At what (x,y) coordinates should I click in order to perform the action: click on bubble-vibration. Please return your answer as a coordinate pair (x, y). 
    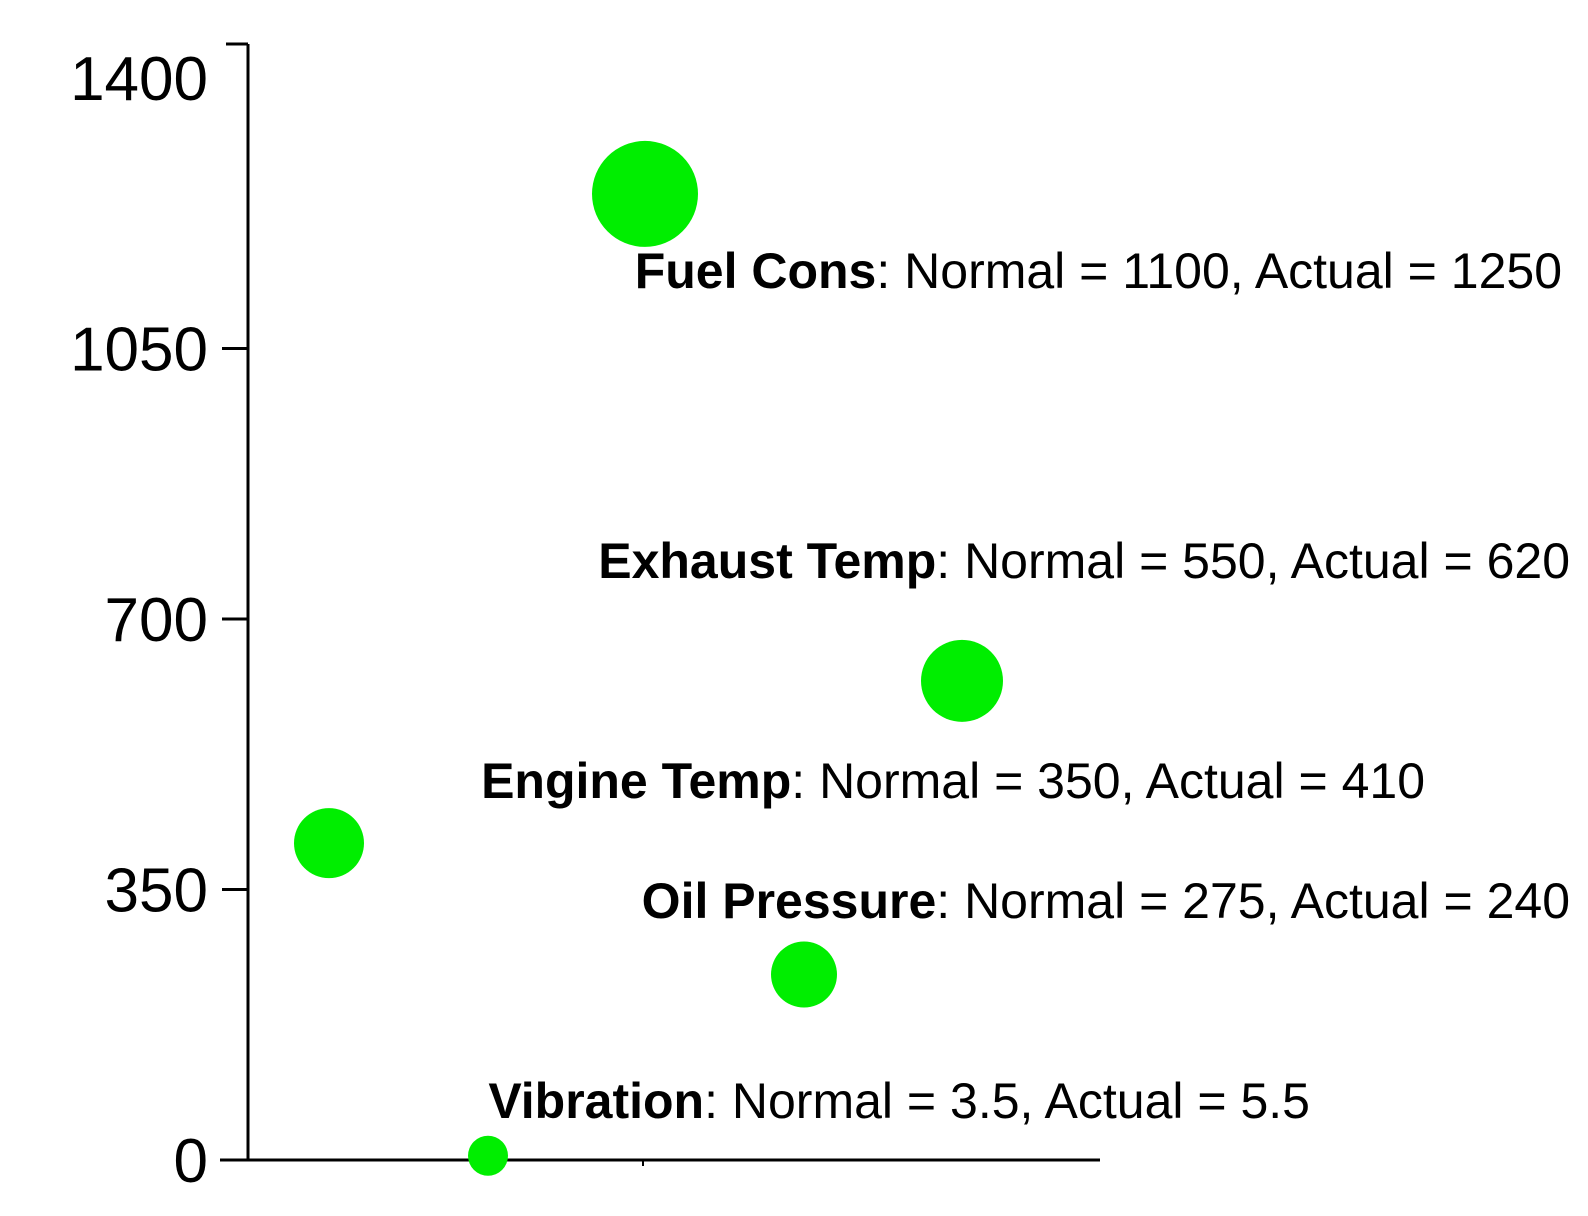
    Looking at the image, I should click on (488, 1155).